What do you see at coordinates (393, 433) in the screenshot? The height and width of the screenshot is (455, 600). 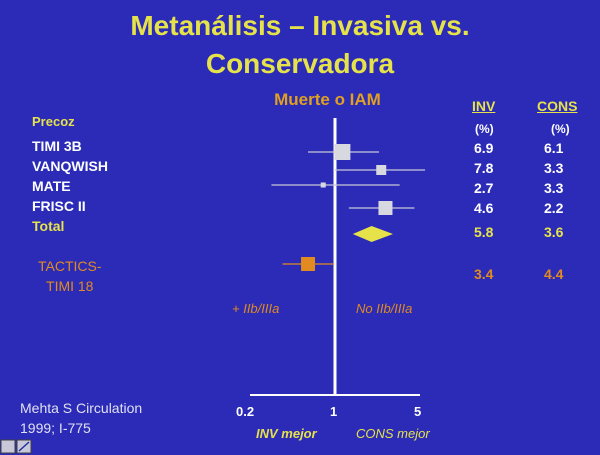 I see `better-right-label: CONS mejor` at bounding box center [393, 433].